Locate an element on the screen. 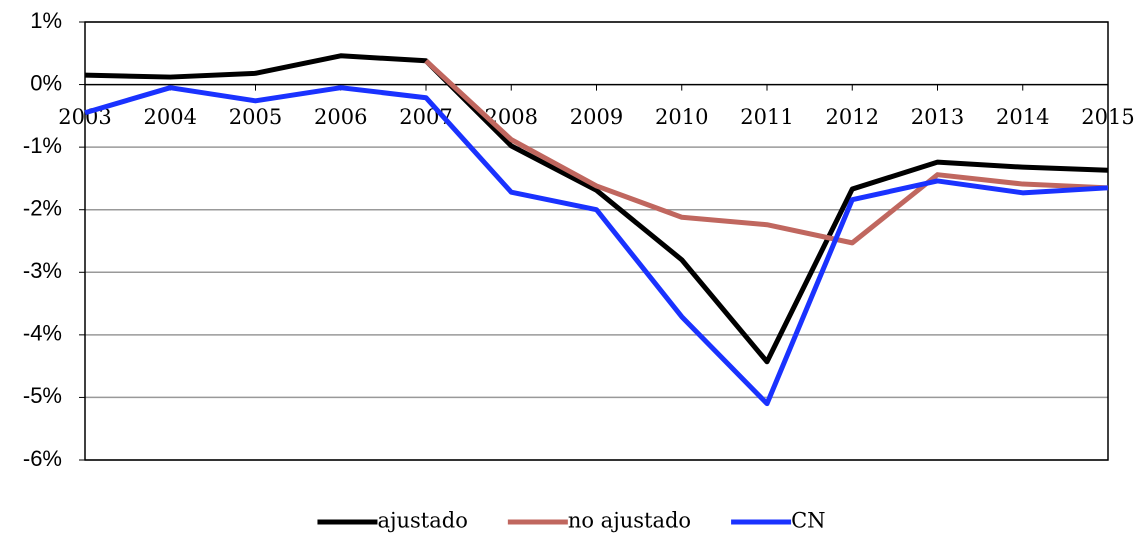 This screenshot has width=1143, height=536. x-tick-label: 2006 is located at coordinates (340, 117).